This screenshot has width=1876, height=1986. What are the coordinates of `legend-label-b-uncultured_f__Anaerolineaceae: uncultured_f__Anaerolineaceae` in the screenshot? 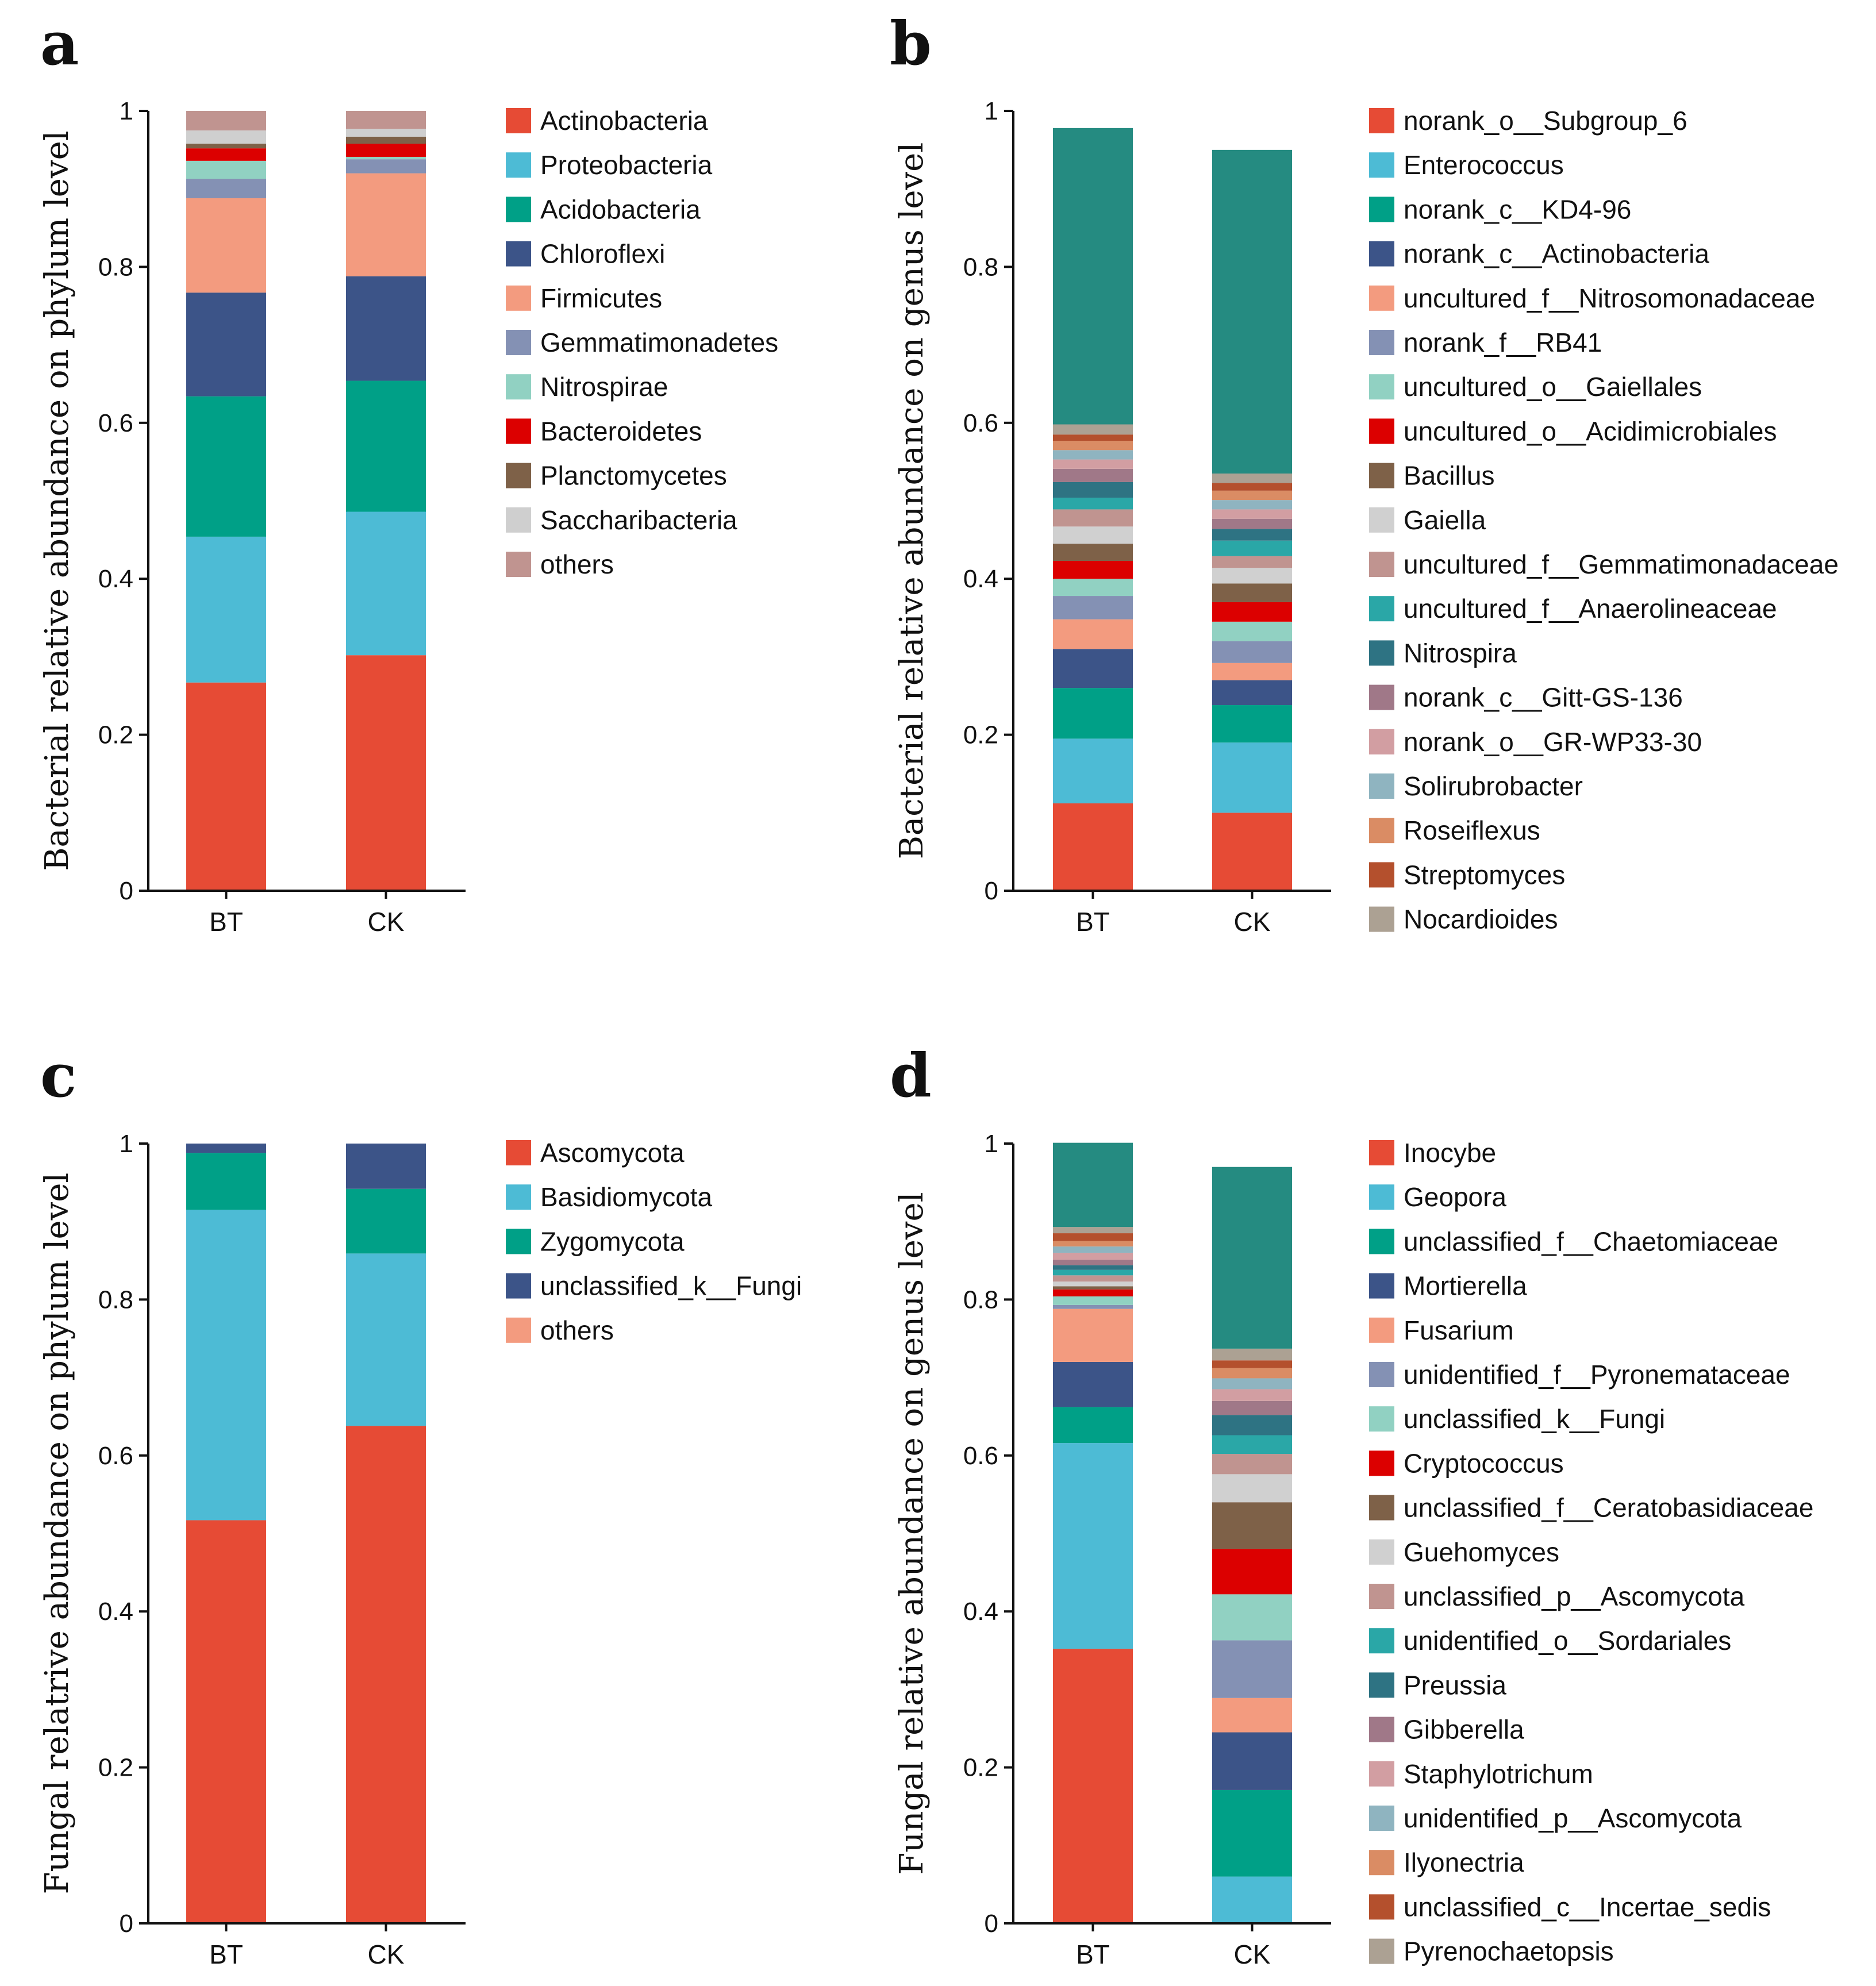 It's located at (1590, 608).